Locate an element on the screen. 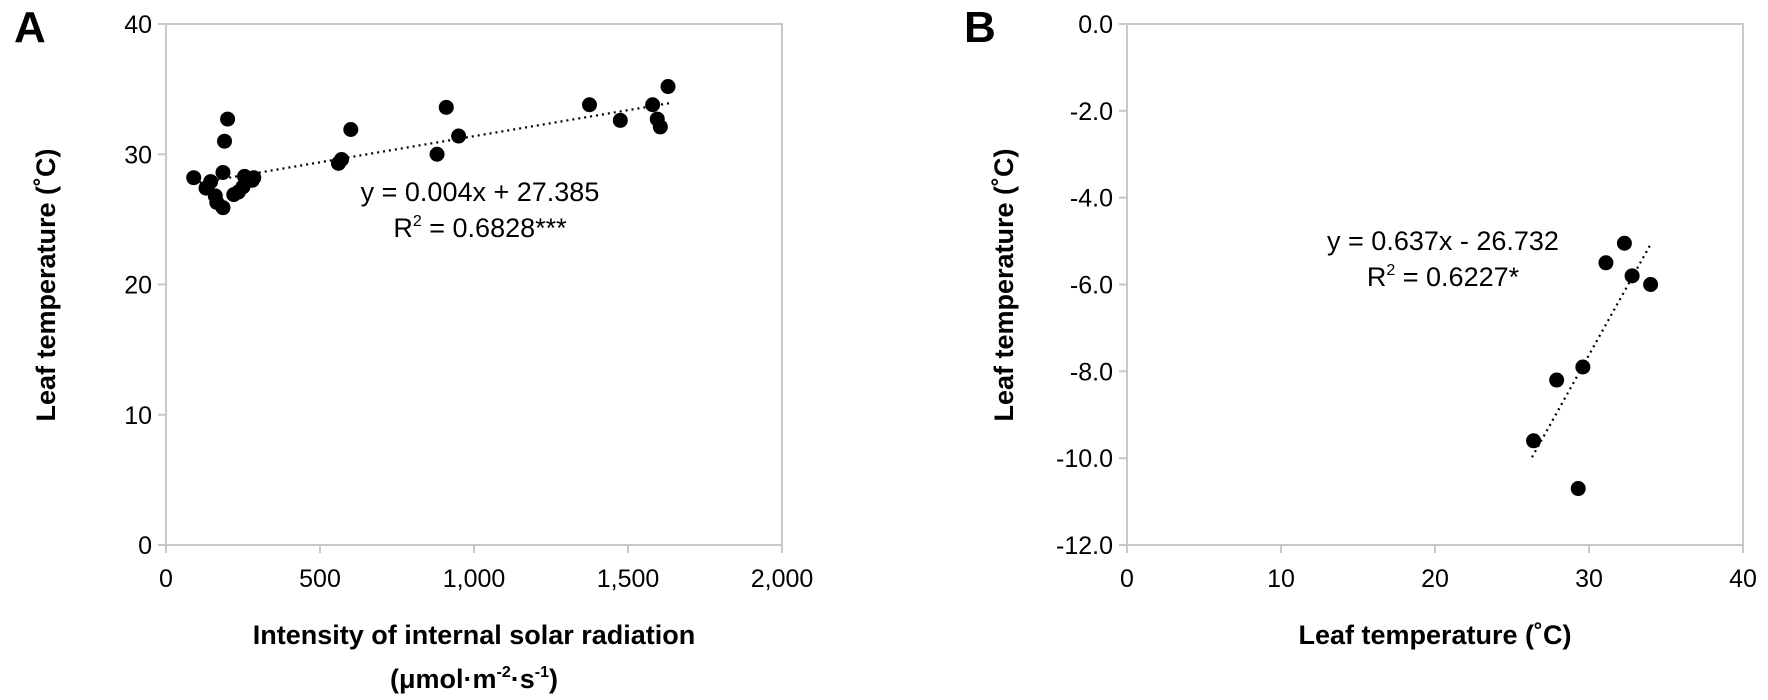  panel-a-x-tick-label: 500 is located at coordinates (320, 579).